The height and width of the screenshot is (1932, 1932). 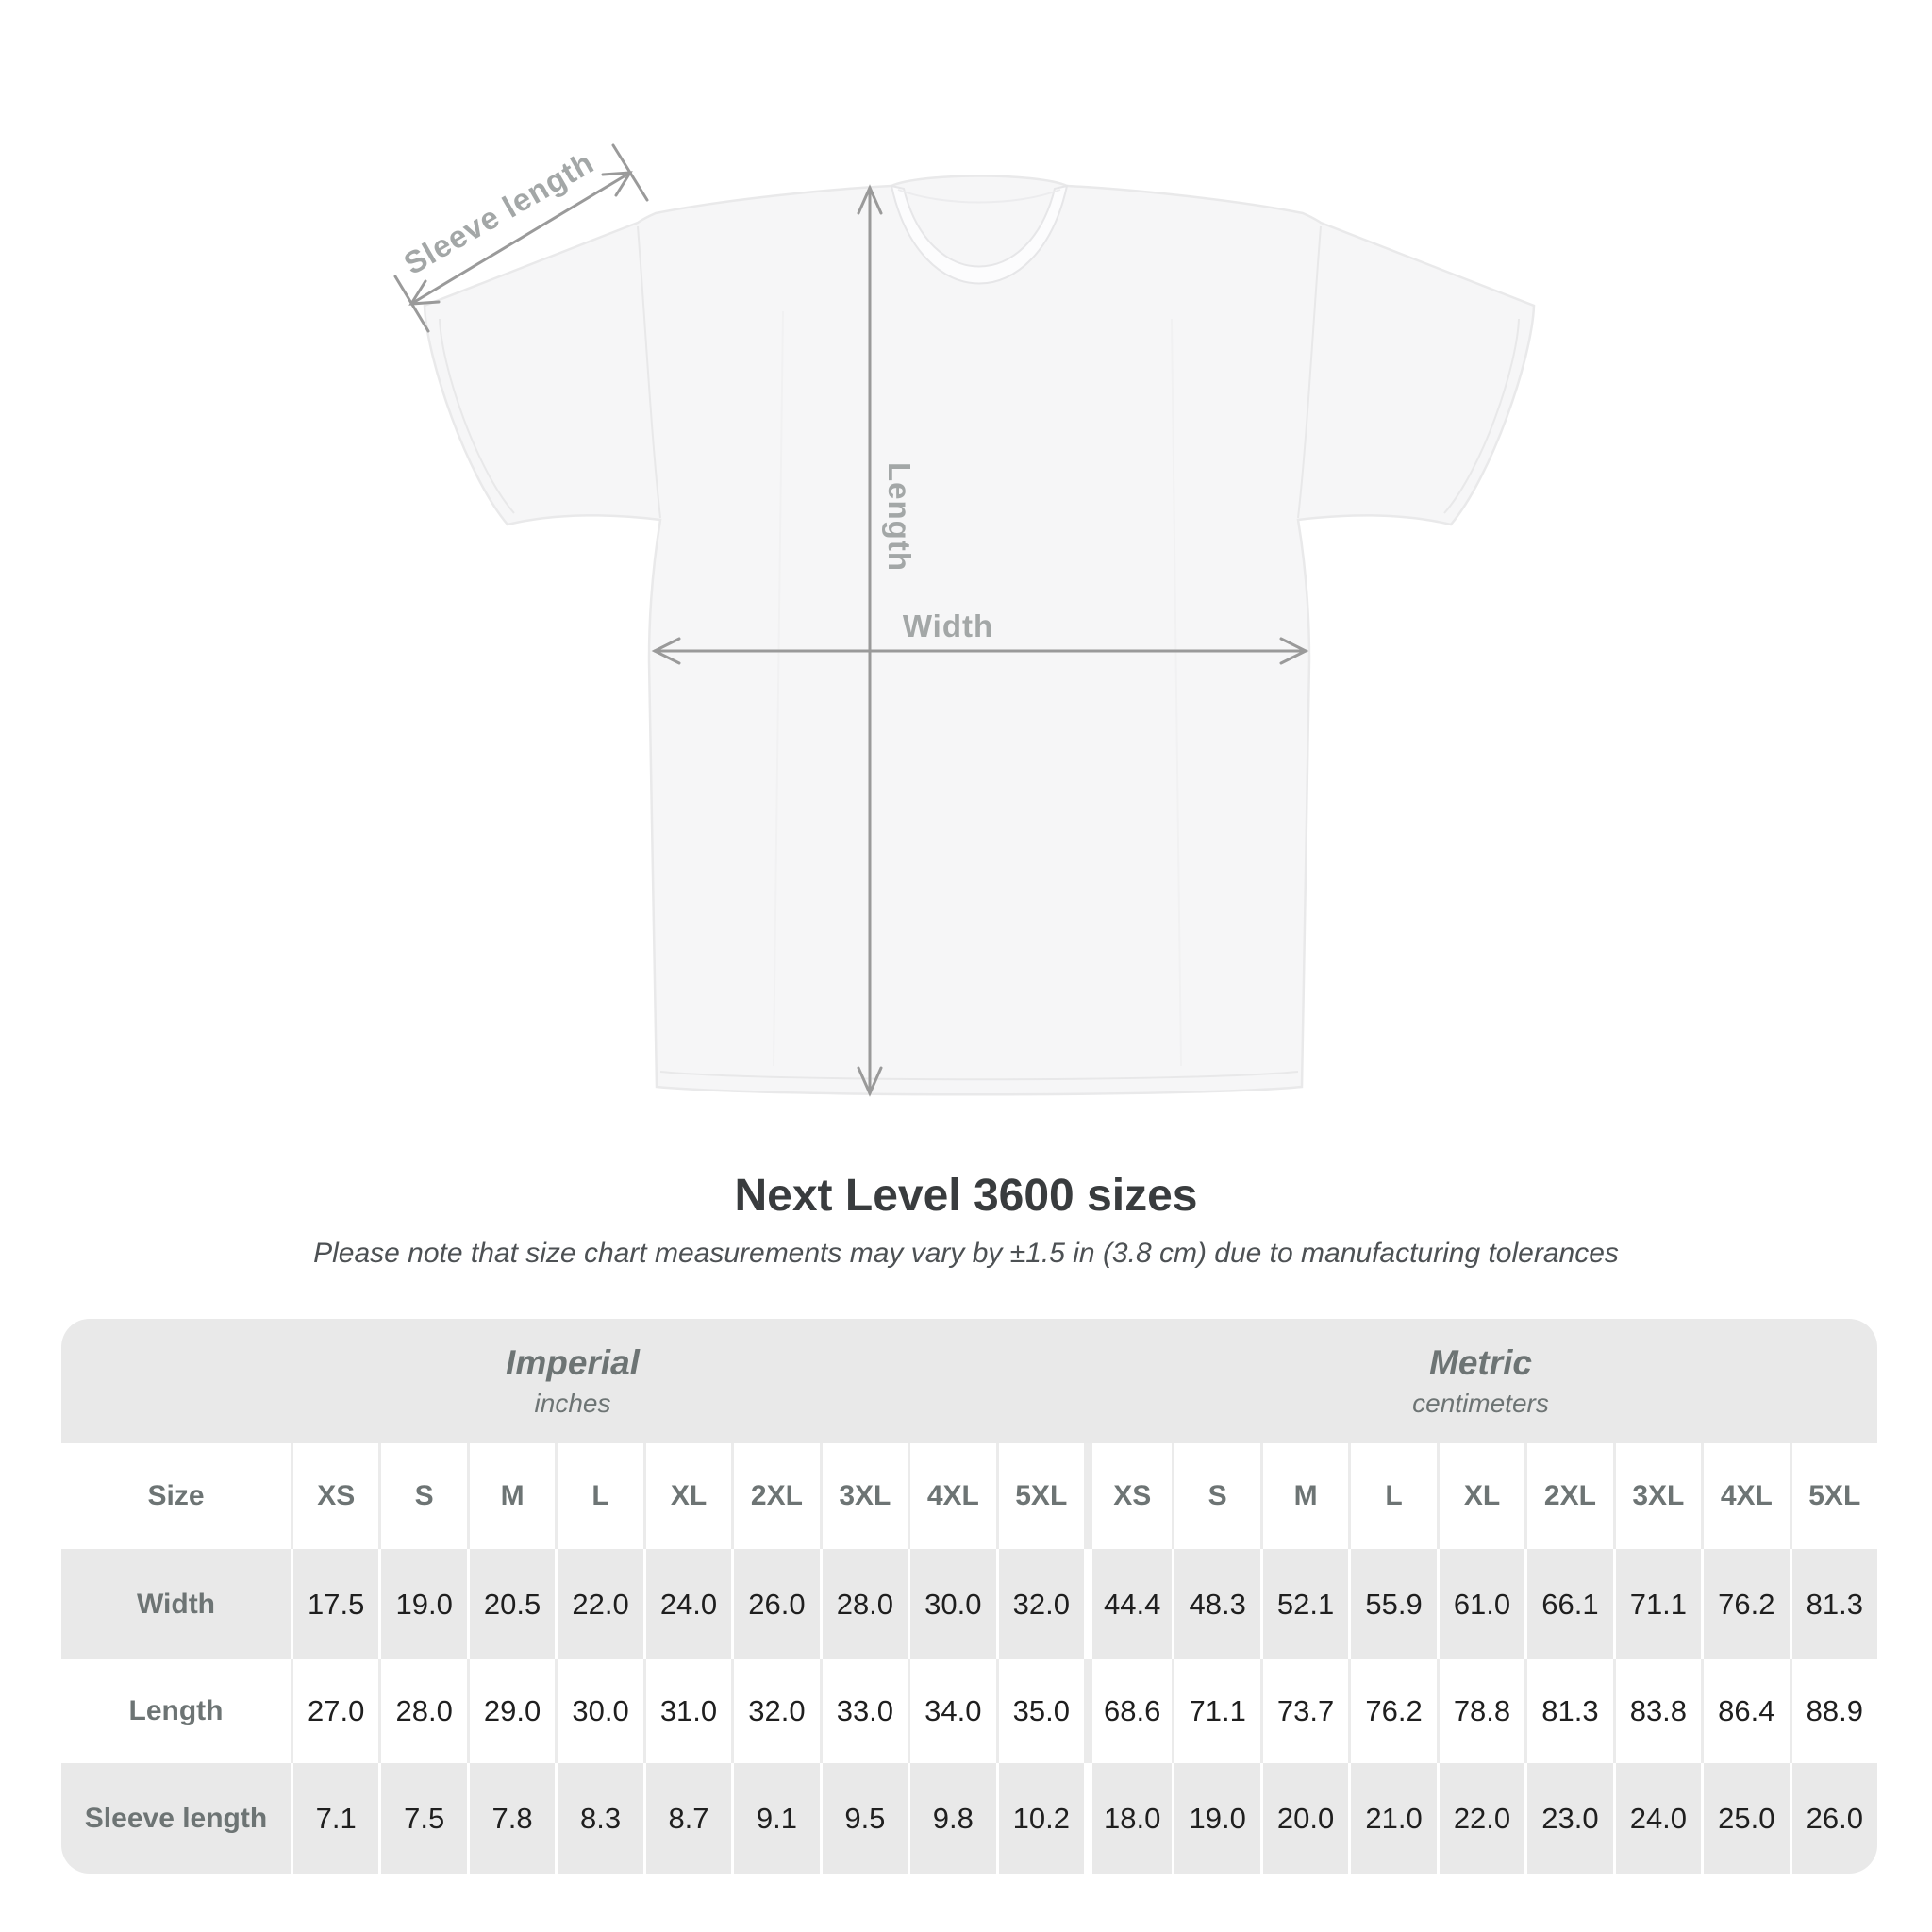 What do you see at coordinates (1480, 1711) in the screenshot?
I see `value-cell: 78.8` at bounding box center [1480, 1711].